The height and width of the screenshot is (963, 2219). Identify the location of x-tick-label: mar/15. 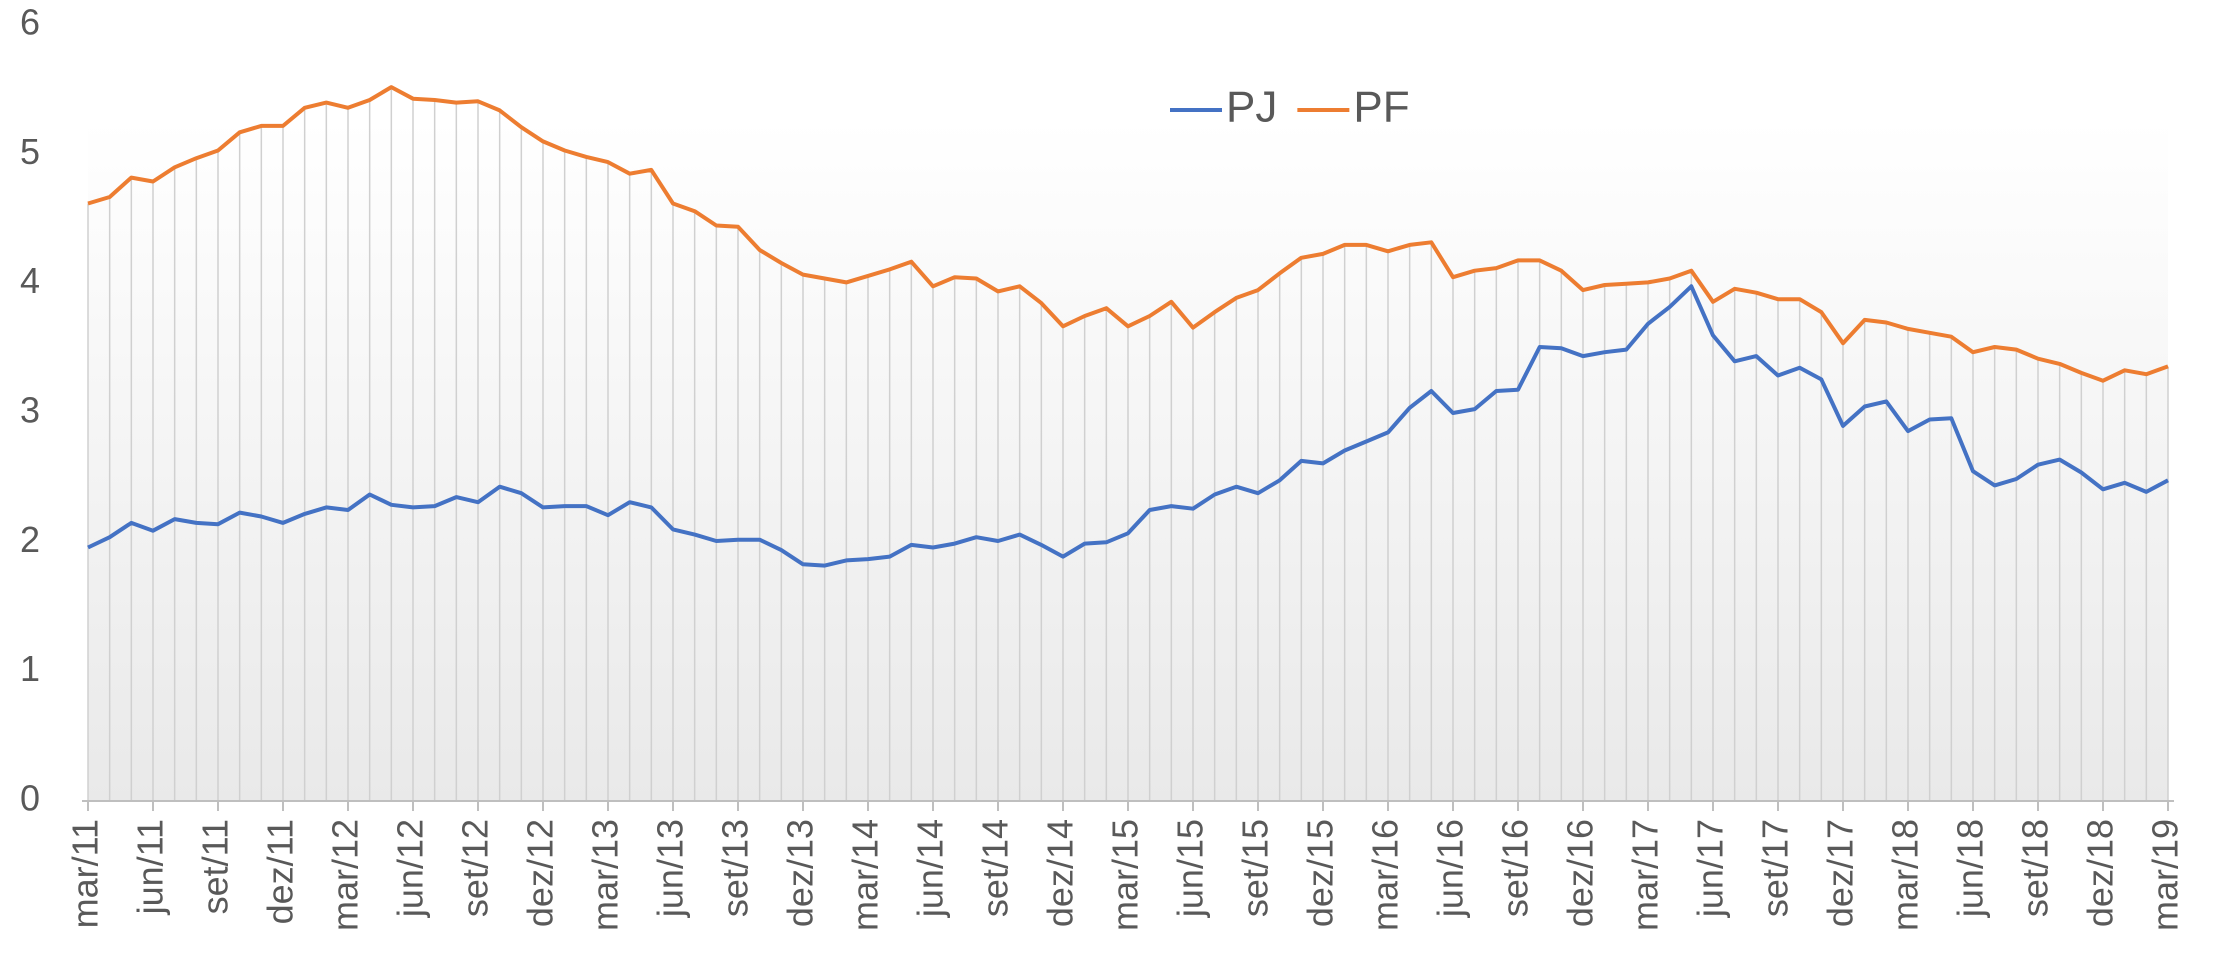
(1125, 875).